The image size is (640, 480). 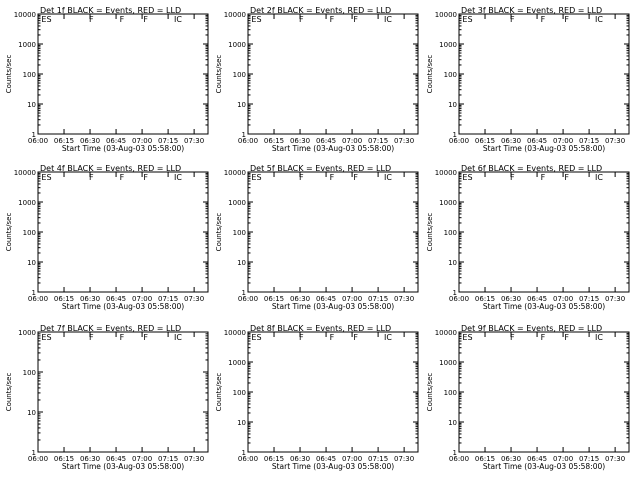 I want to click on panel-title: Det 6f BLACK = Events, RED = LLD, so click(x=531, y=168).